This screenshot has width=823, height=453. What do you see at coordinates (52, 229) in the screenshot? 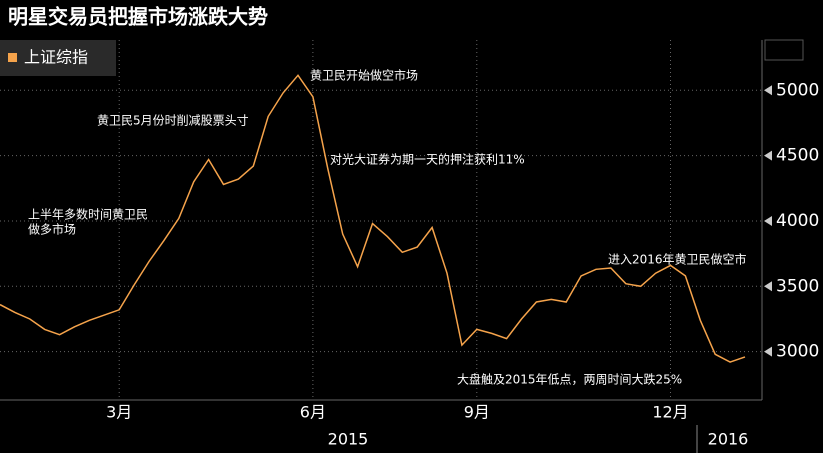
I see `annotation: 做多市场` at bounding box center [52, 229].